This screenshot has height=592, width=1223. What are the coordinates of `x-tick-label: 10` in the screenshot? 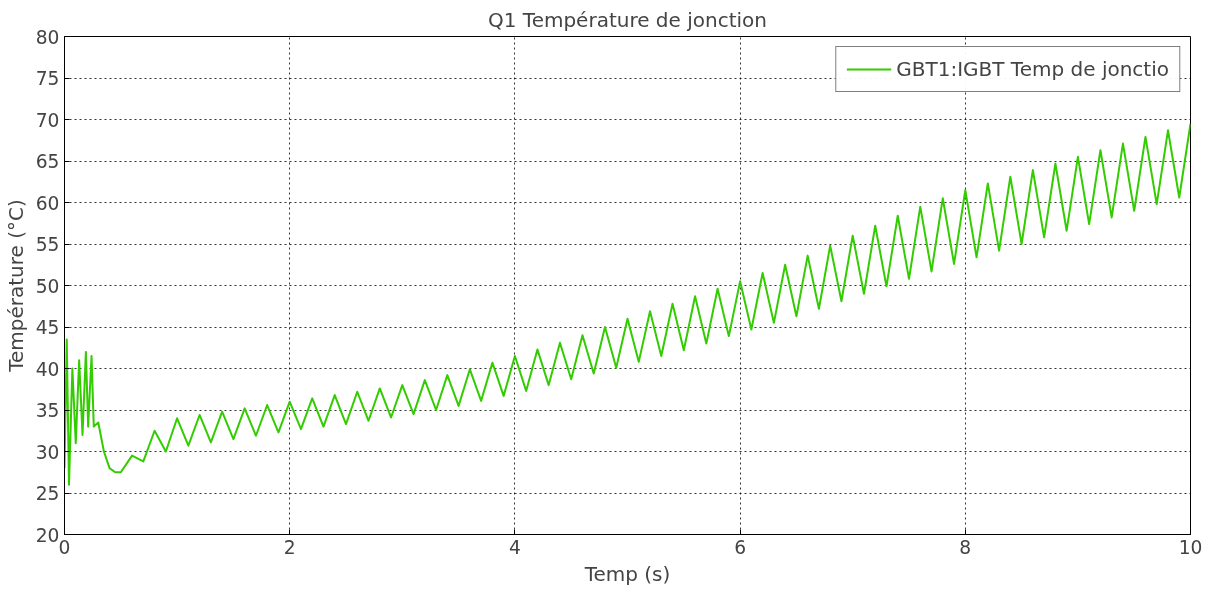 It's located at (1190, 547).